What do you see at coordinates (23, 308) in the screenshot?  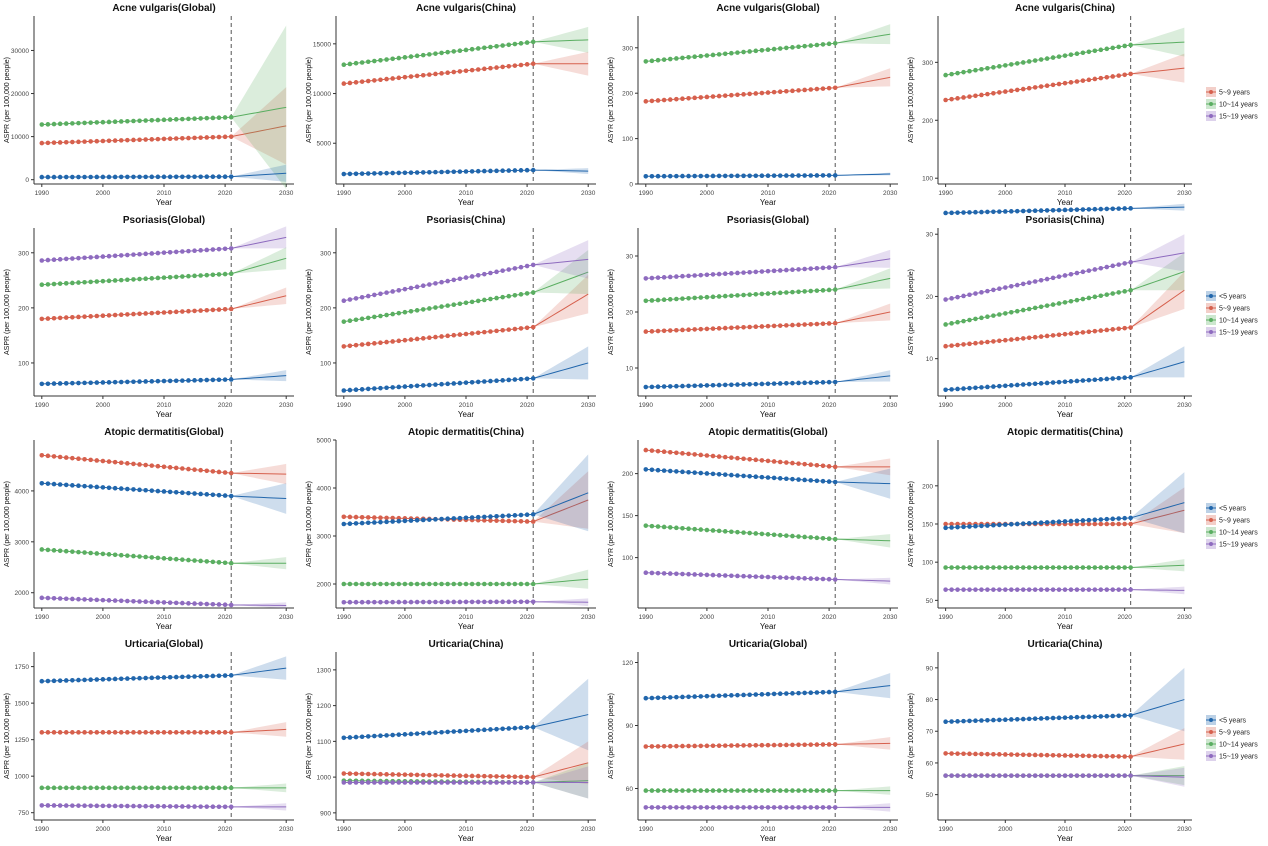 I see `y-tick-label: 200` at bounding box center [23, 308].